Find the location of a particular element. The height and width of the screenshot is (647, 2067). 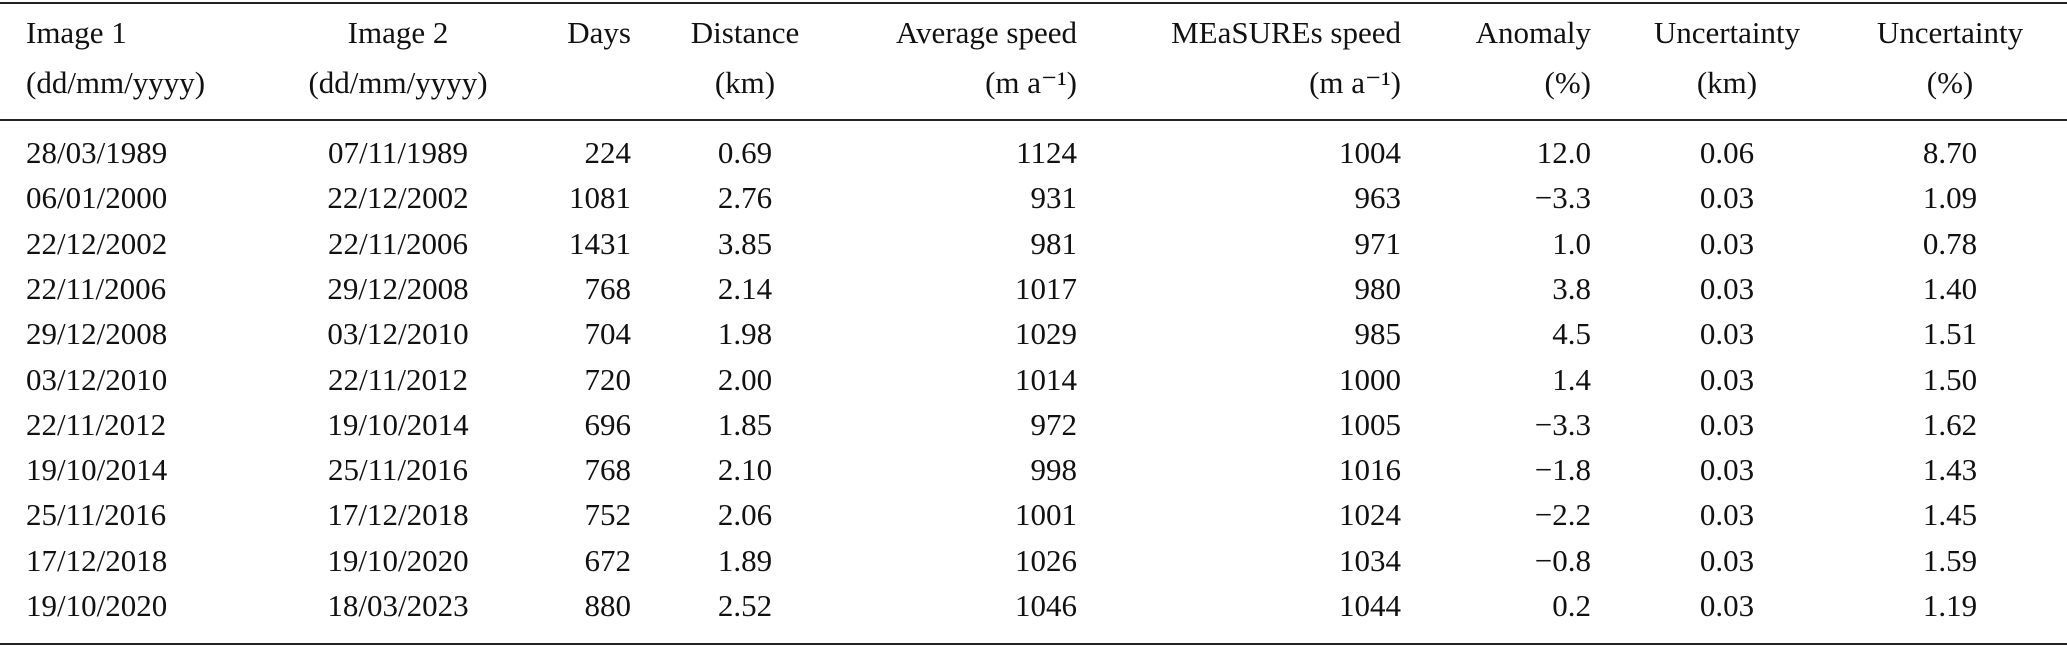

table-cell: 998 is located at coordinates (1054, 470).